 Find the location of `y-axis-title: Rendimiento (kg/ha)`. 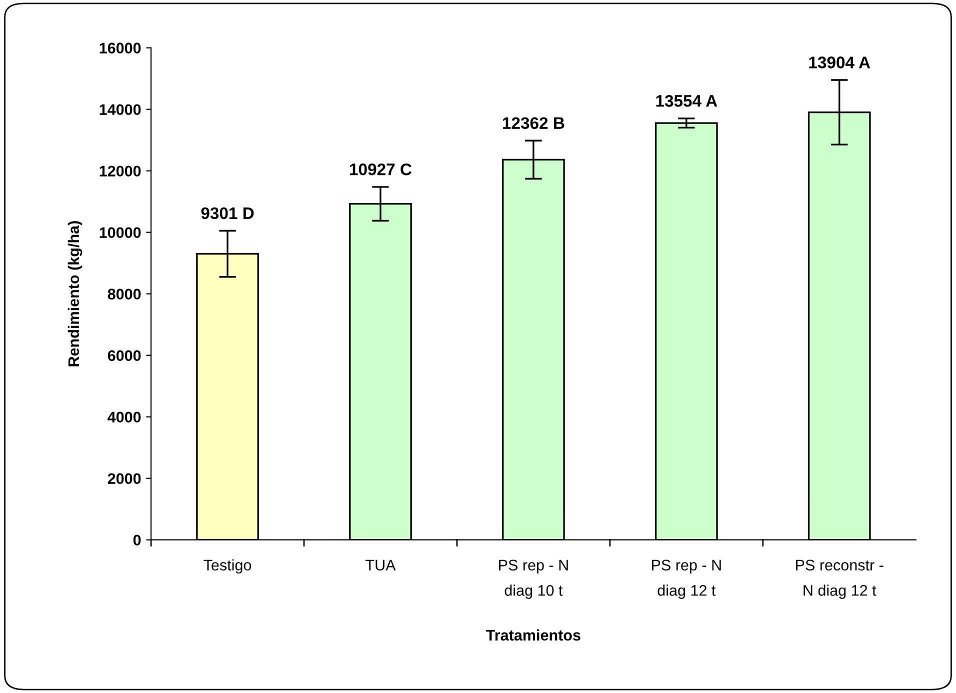

y-axis-title: Rendimiento (kg/ha) is located at coordinates (75, 293).